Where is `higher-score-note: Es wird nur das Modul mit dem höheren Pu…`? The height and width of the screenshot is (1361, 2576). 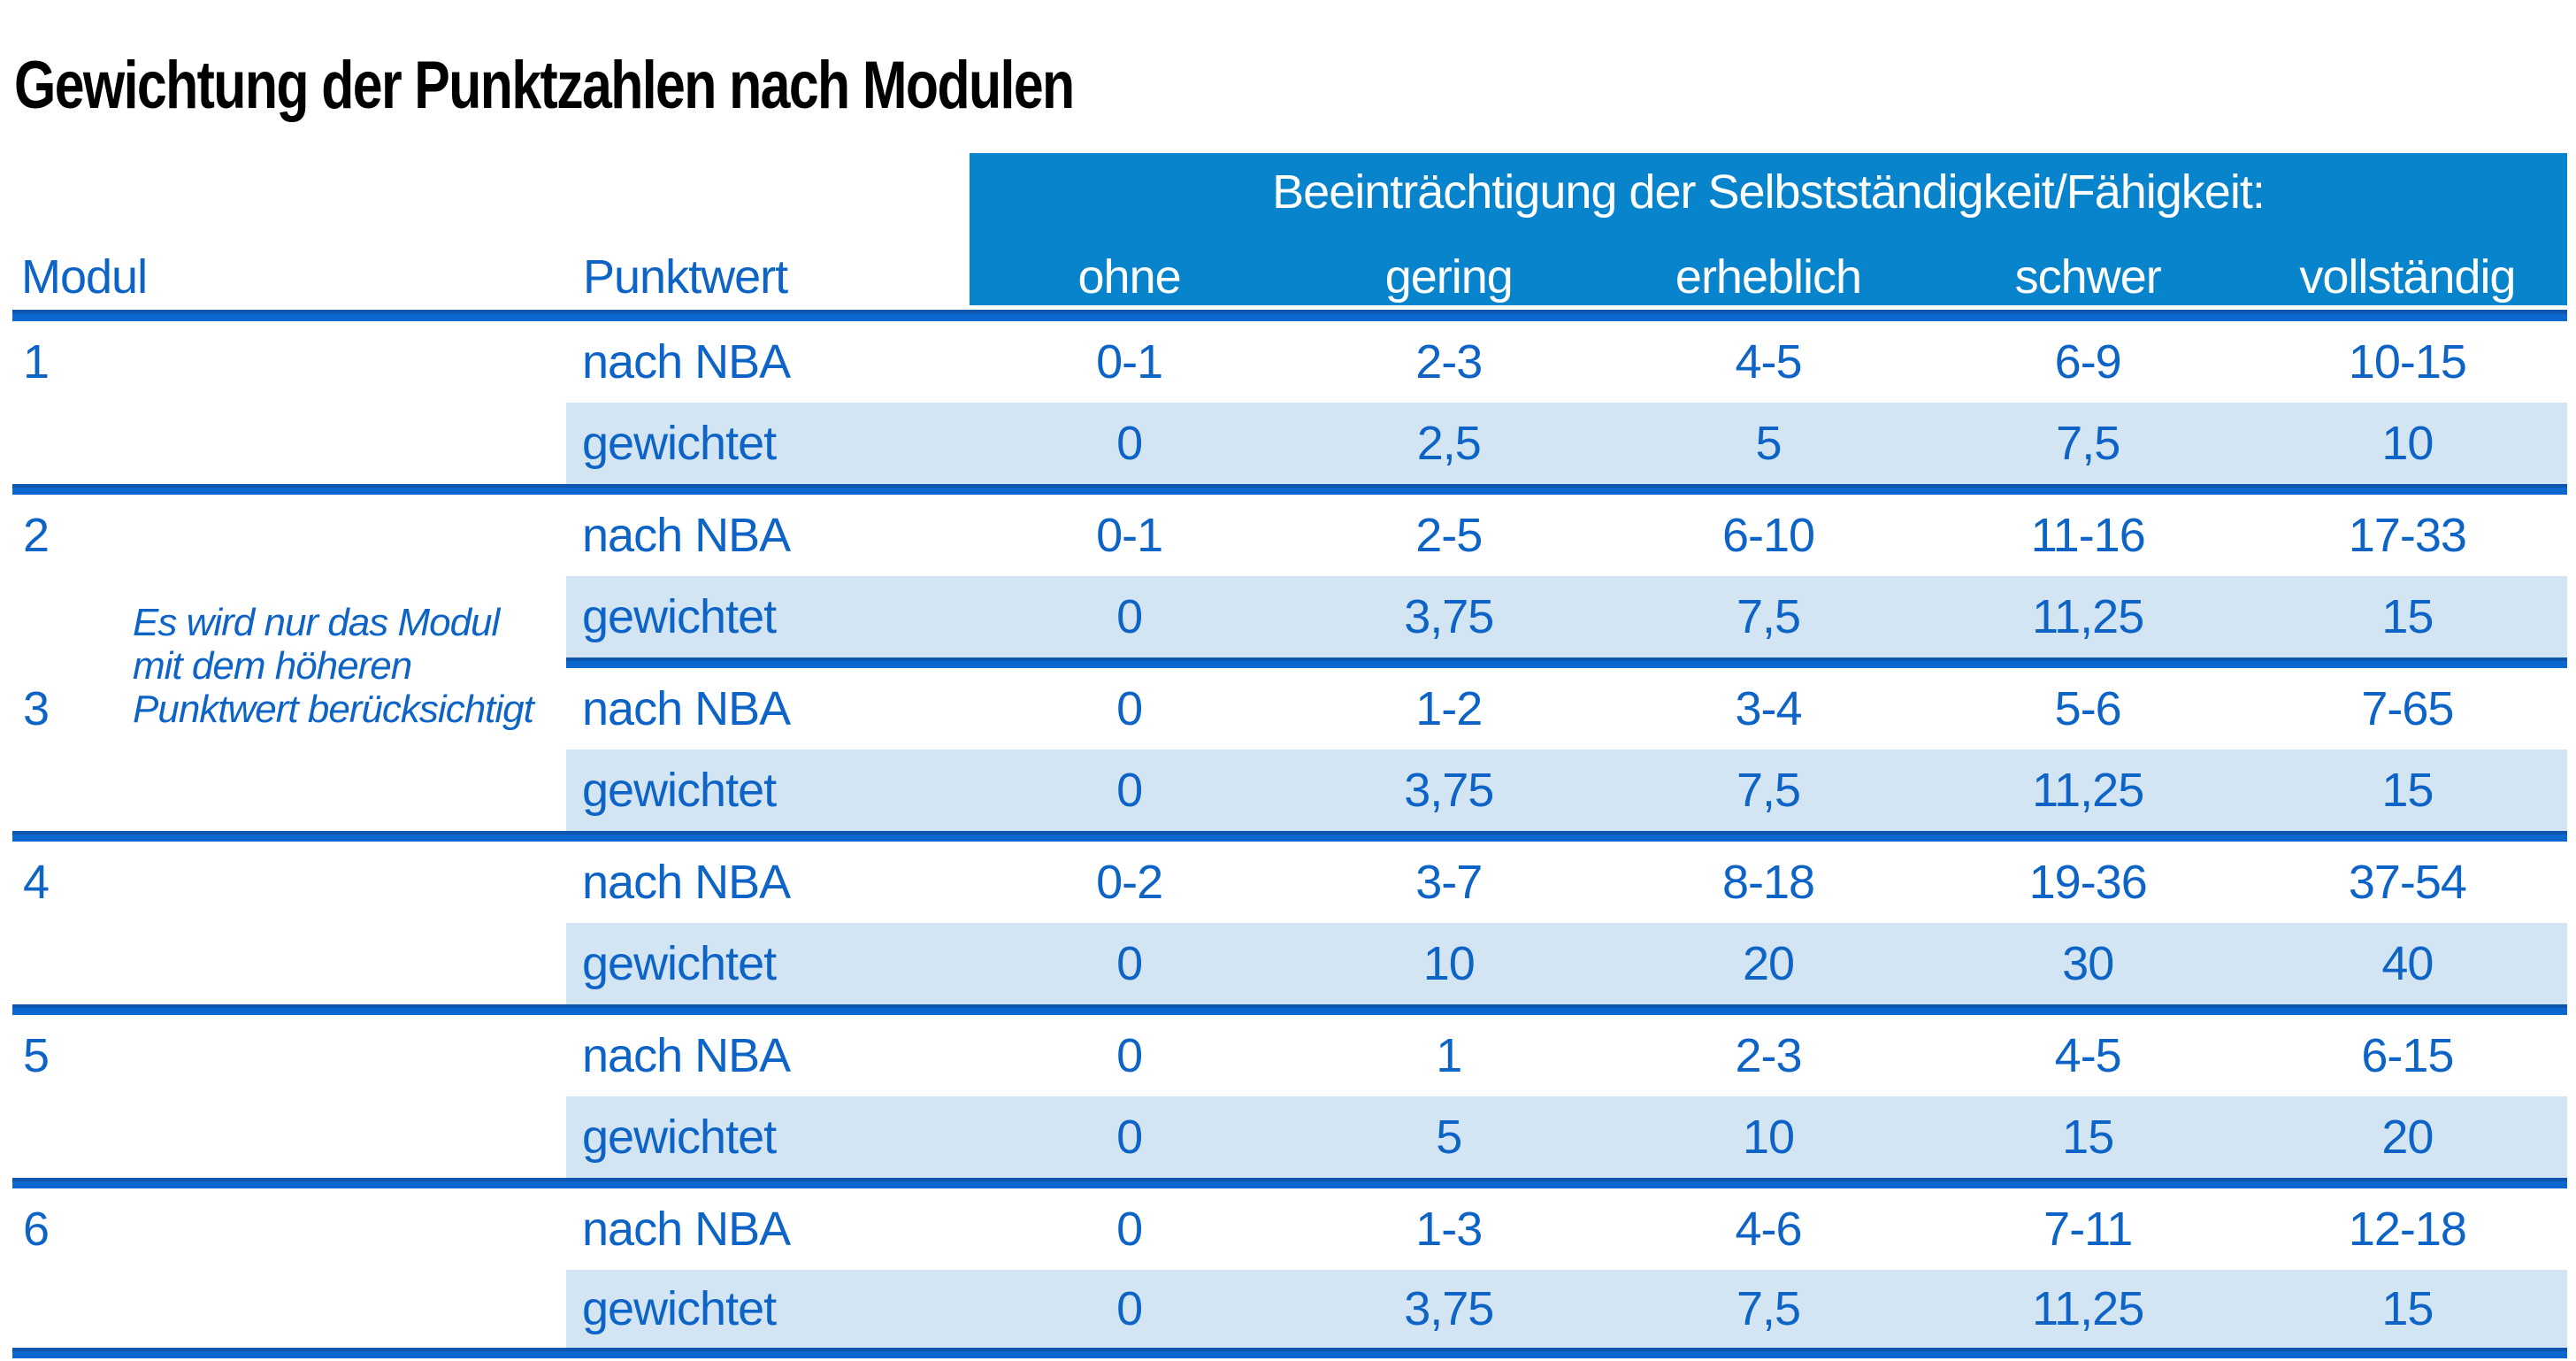
higher-score-note: Es wird nur das Modul mit dem höheren Pu… is located at coordinates (345, 666).